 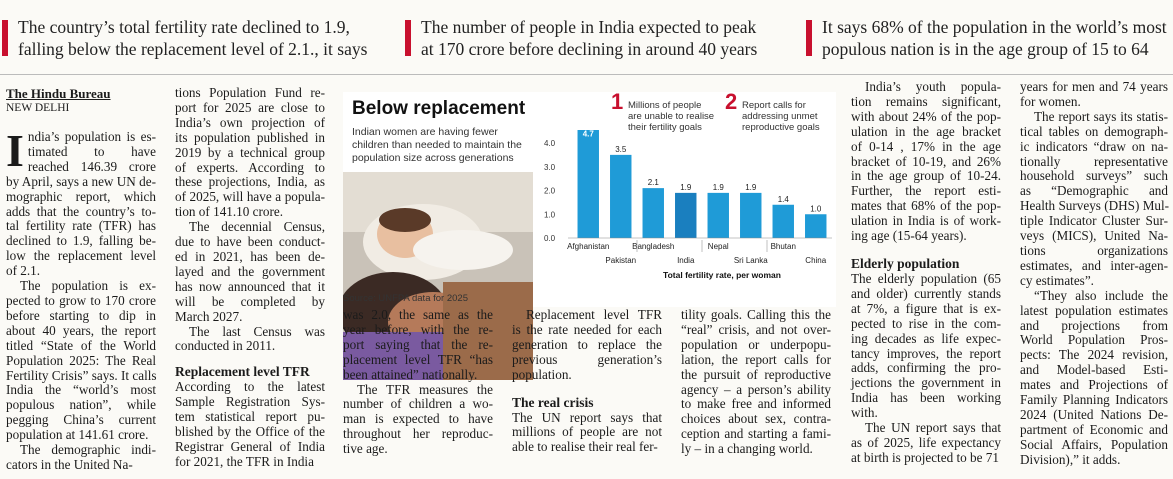 What do you see at coordinates (864, 413) in the screenshot?
I see `text-line: with.` at bounding box center [864, 413].